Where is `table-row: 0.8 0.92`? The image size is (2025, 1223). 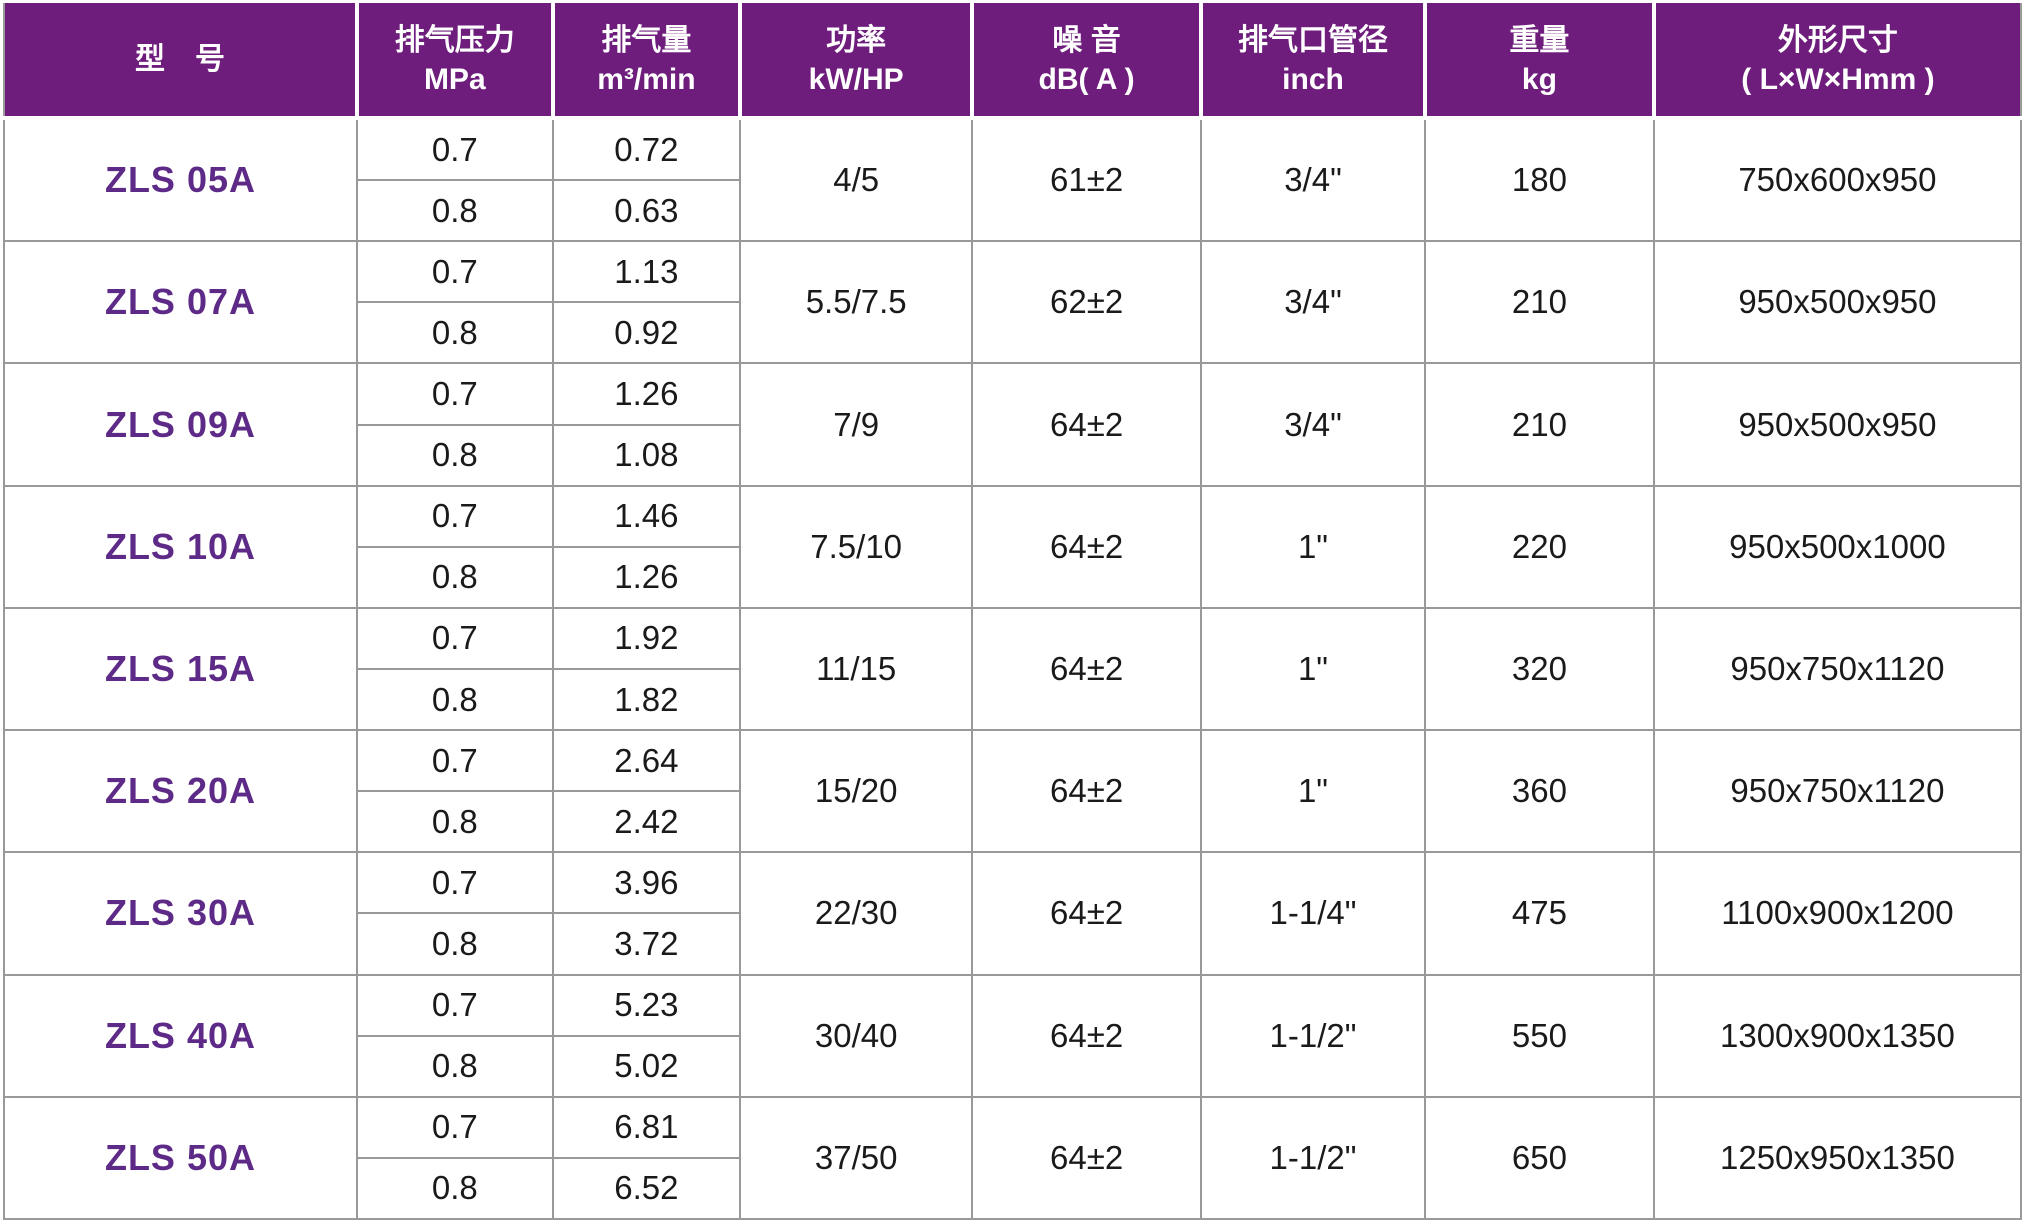
table-row: 0.8 0.92 is located at coordinates (1012, 333).